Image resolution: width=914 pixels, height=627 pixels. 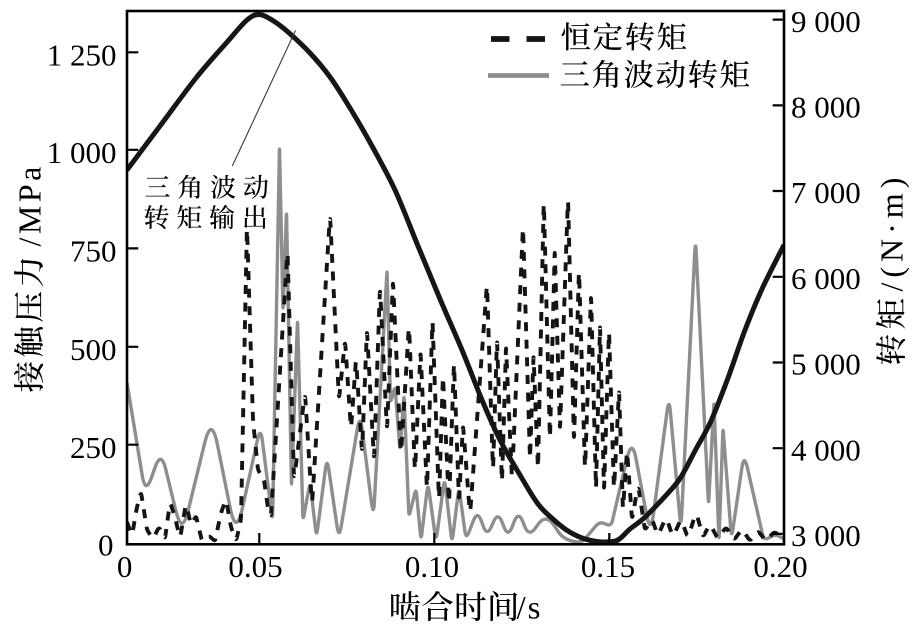 What do you see at coordinates (608, 566) in the screenshot?
I see `svg-text: 0.15` at bounding box center [608, 566].